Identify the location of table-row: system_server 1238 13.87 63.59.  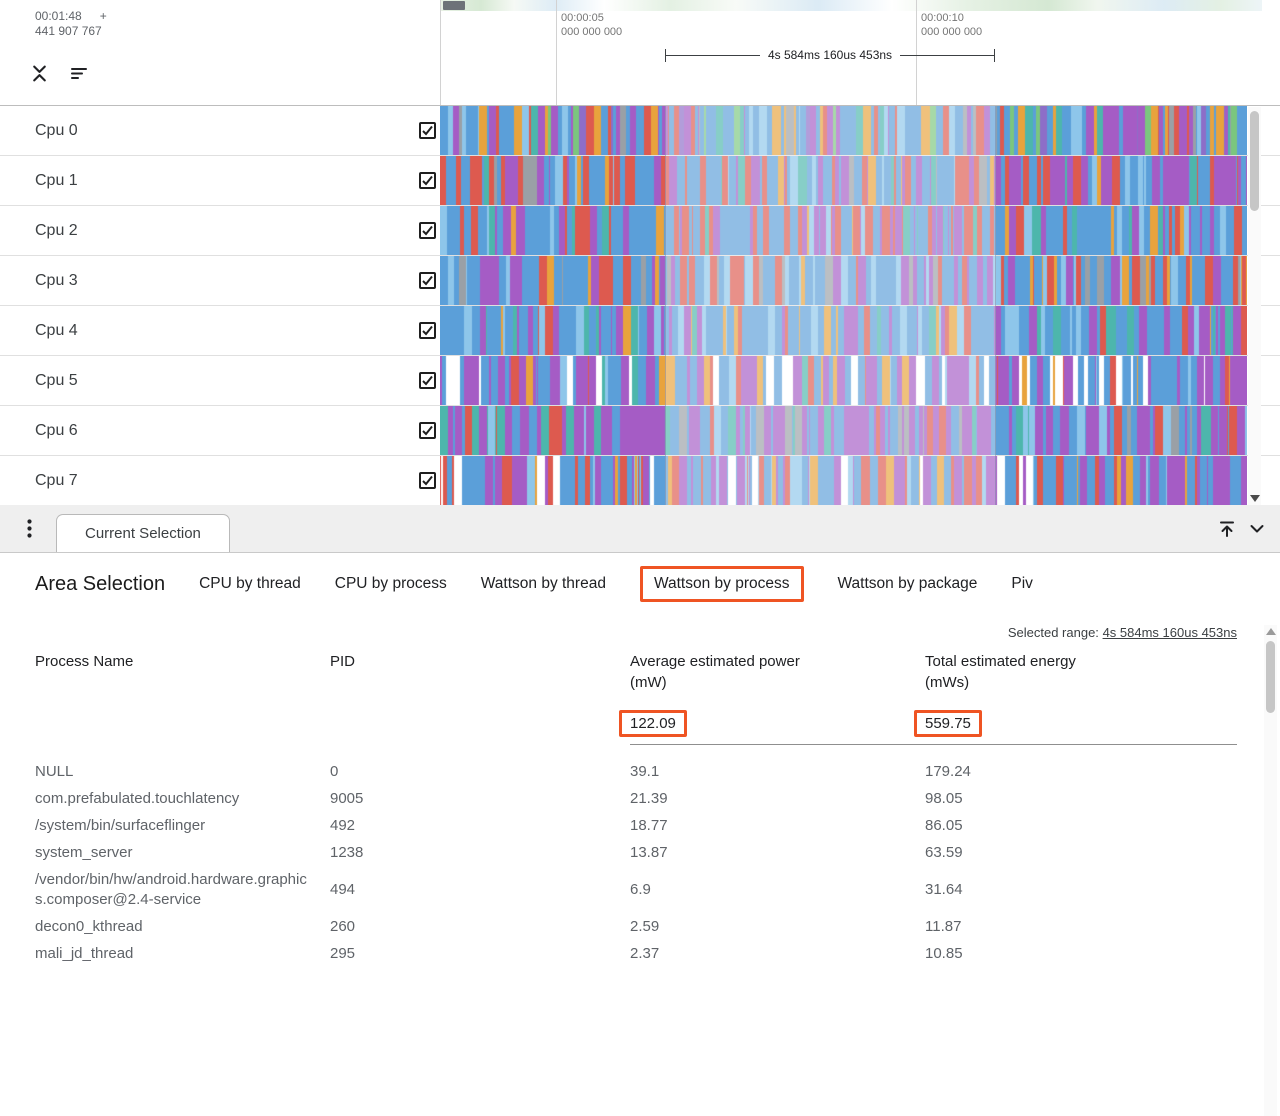
(636, 852).